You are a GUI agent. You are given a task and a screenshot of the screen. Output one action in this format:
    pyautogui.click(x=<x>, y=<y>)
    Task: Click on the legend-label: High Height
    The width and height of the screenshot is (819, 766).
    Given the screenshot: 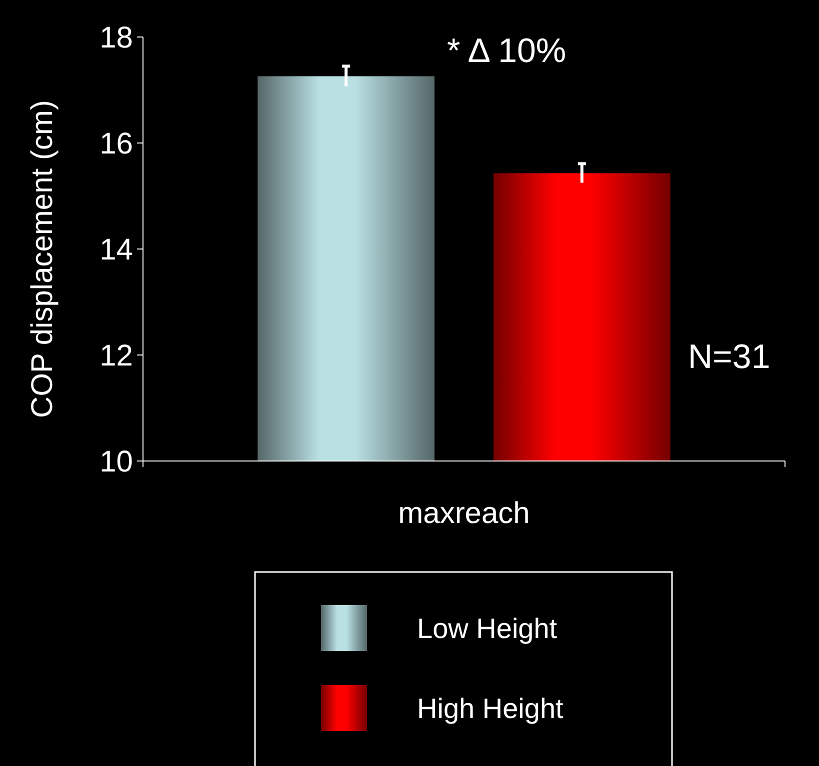 What is the action you would take?
    pyautogui.click(x=490, y=708)
    